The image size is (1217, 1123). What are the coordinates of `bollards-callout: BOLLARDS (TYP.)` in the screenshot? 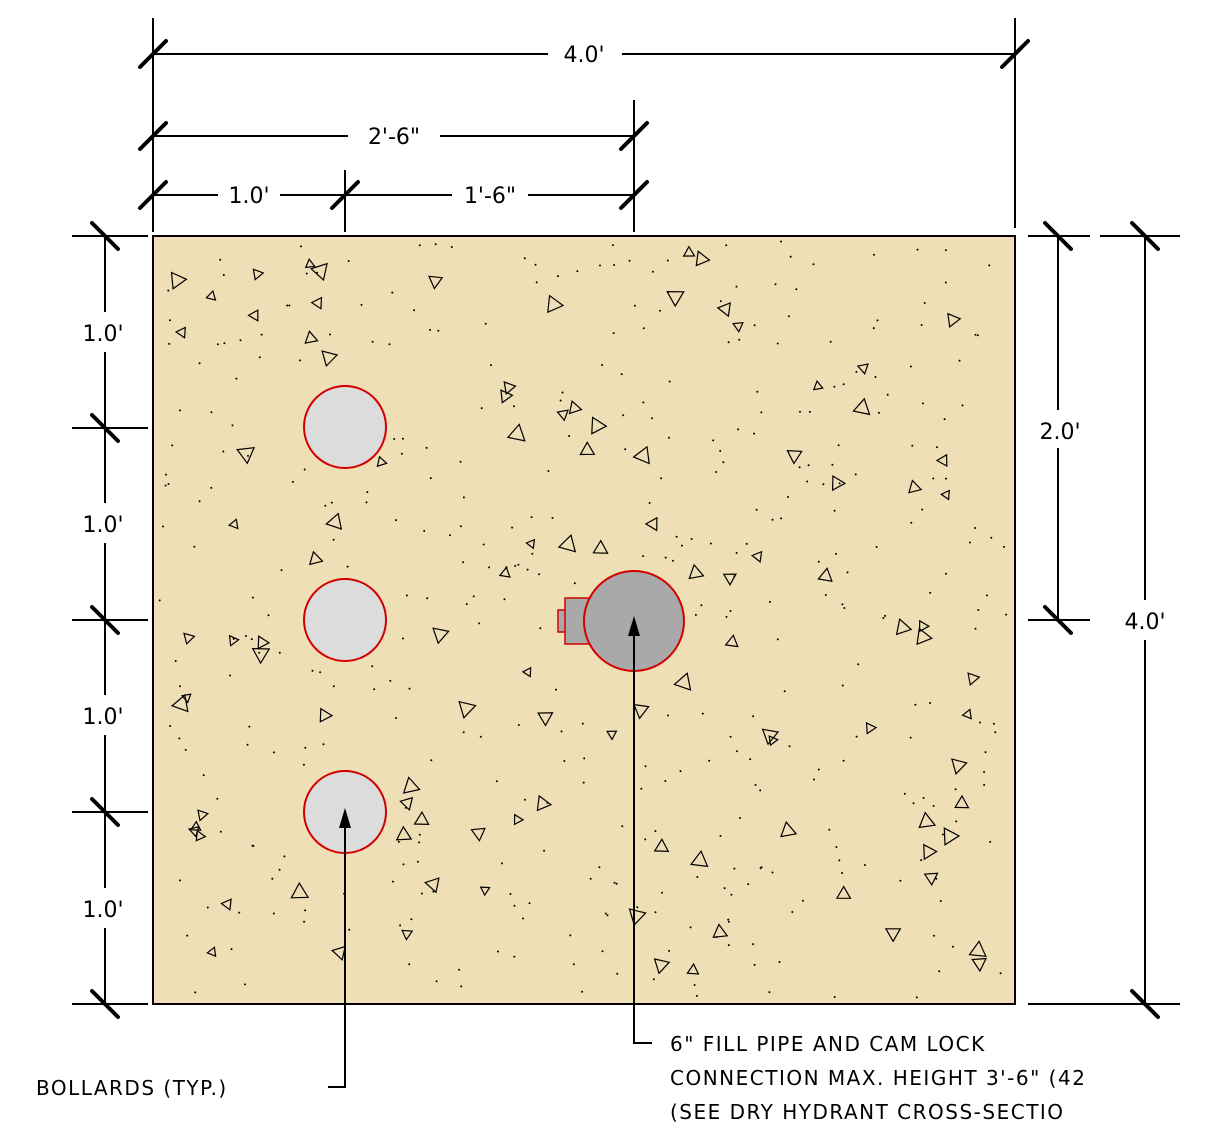 It's located at (132, 1088).